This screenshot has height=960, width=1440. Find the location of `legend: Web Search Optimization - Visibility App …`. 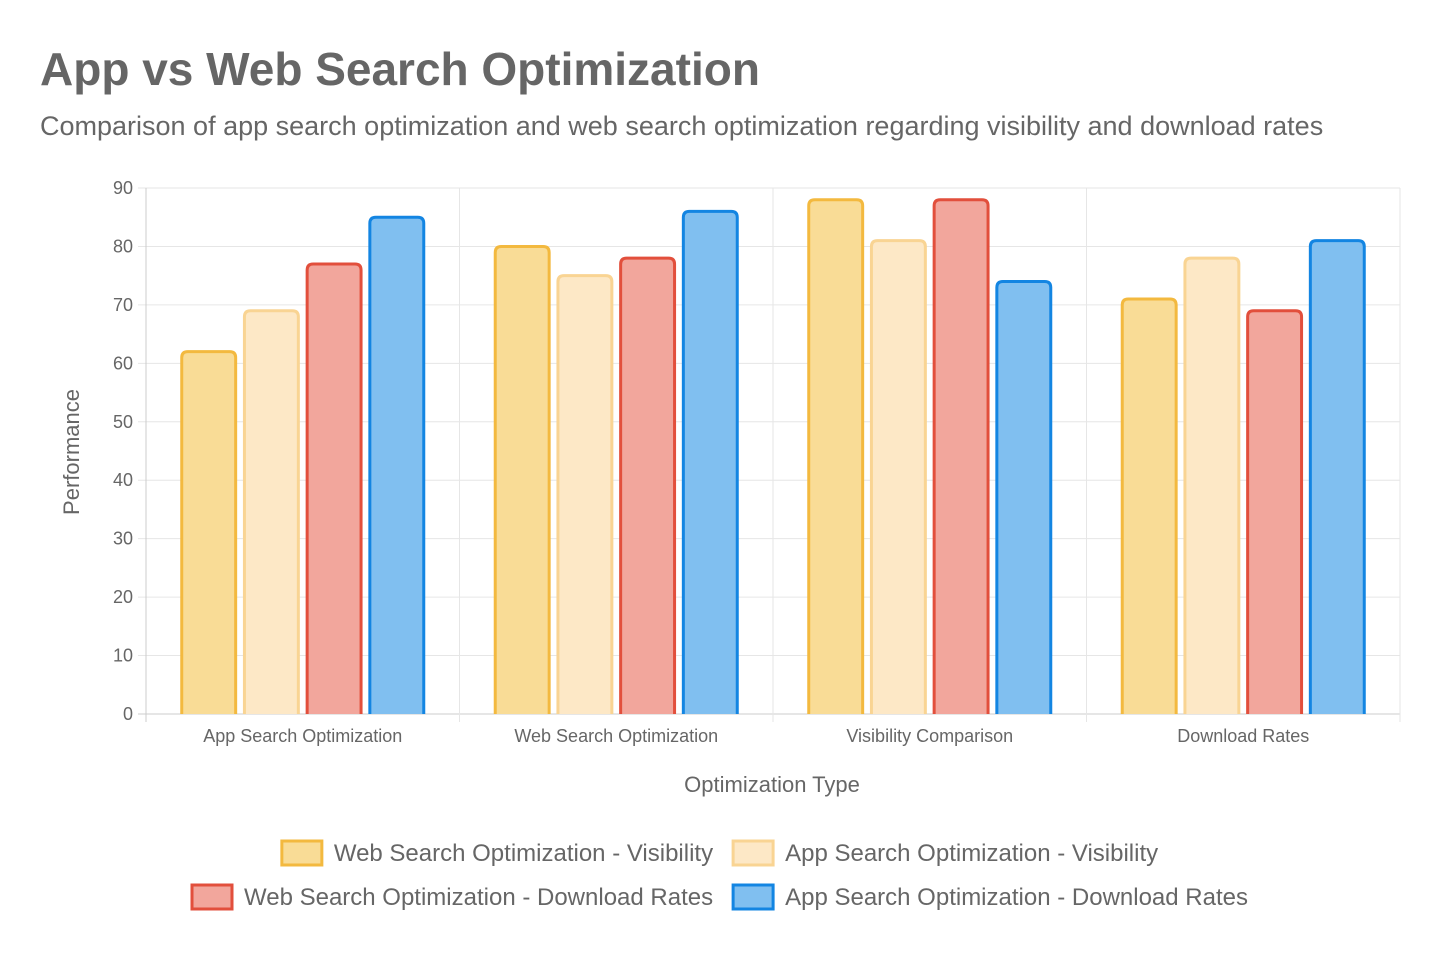

legend: Web Search Optimization - Visibility App … is located at coordinates (719, 875).